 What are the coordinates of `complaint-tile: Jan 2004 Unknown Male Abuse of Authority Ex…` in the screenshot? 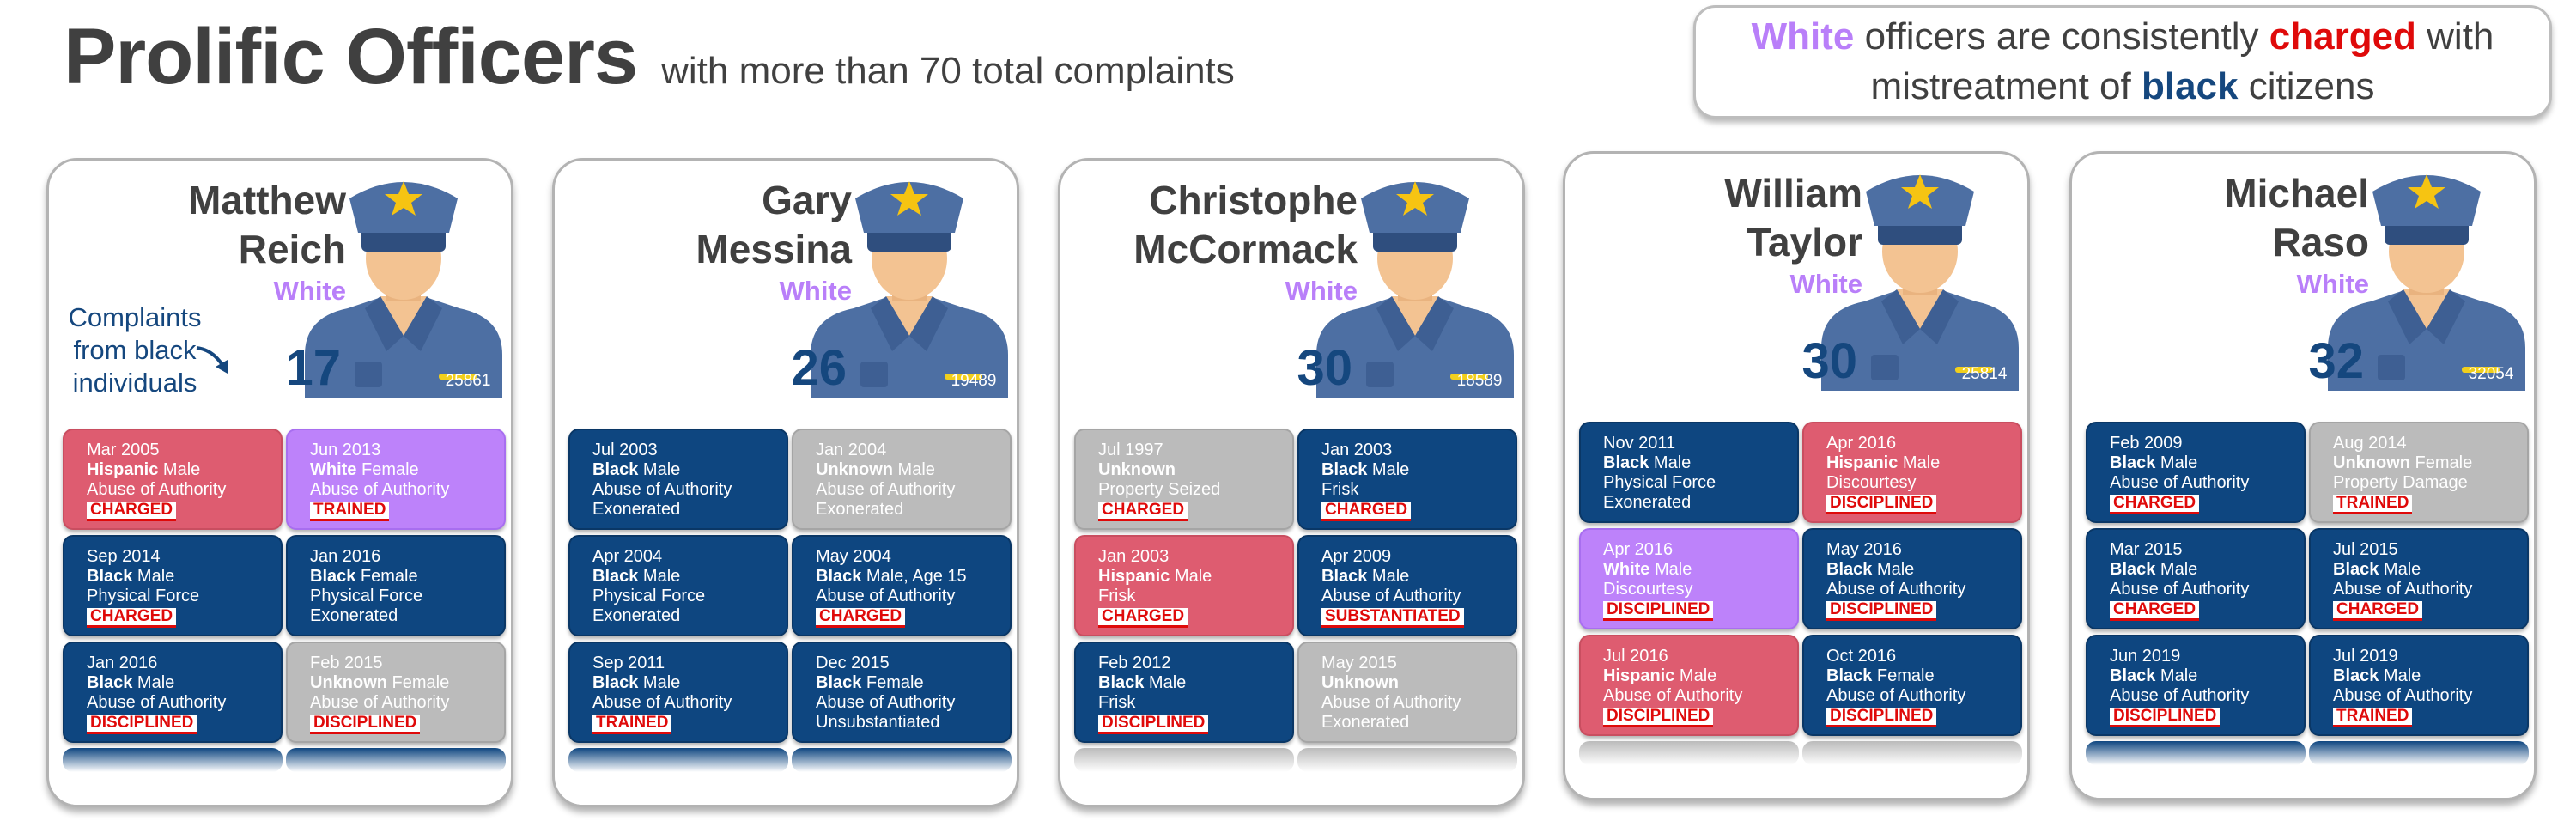 It's located at (902, 479).